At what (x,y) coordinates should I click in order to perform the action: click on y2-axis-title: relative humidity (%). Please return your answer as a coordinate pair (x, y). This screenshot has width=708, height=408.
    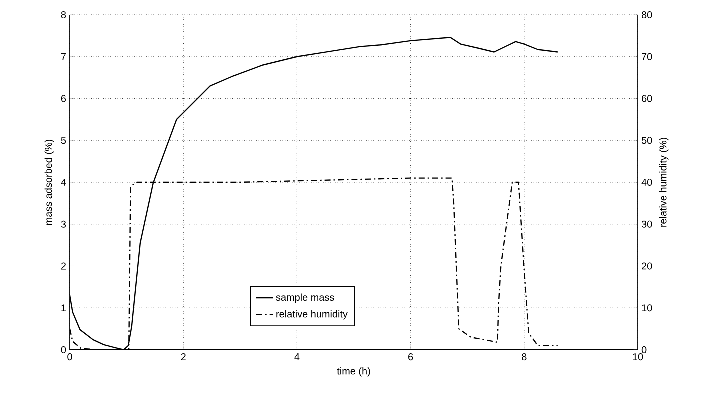
    Looking at the image, I should click on (664, 182).